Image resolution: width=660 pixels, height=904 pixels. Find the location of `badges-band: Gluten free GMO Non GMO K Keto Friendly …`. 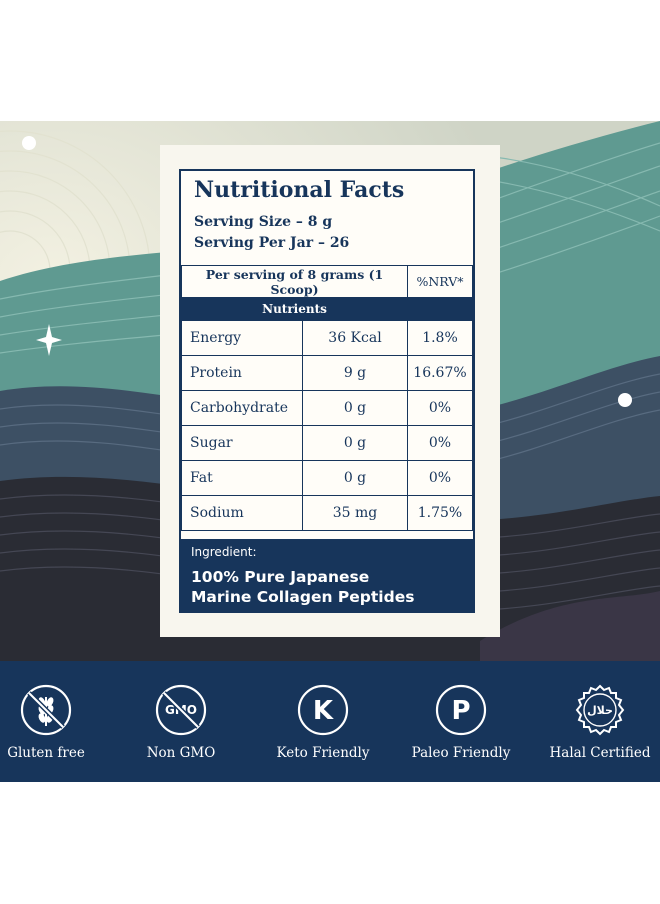

badges-band: Gluten free GMO Non GMO K Keto Friendly … is located at coordinates (330, 721).